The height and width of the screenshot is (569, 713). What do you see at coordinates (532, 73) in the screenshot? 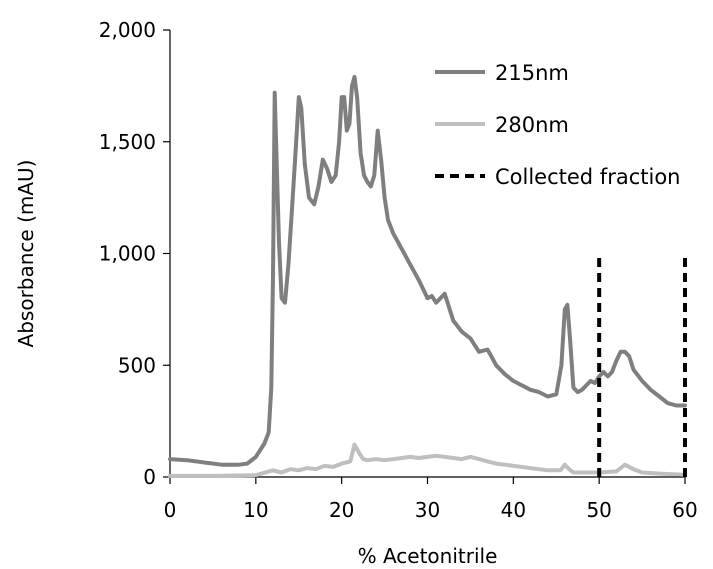
I see `legend-label: 215nm` at bounding box center [532, 73].